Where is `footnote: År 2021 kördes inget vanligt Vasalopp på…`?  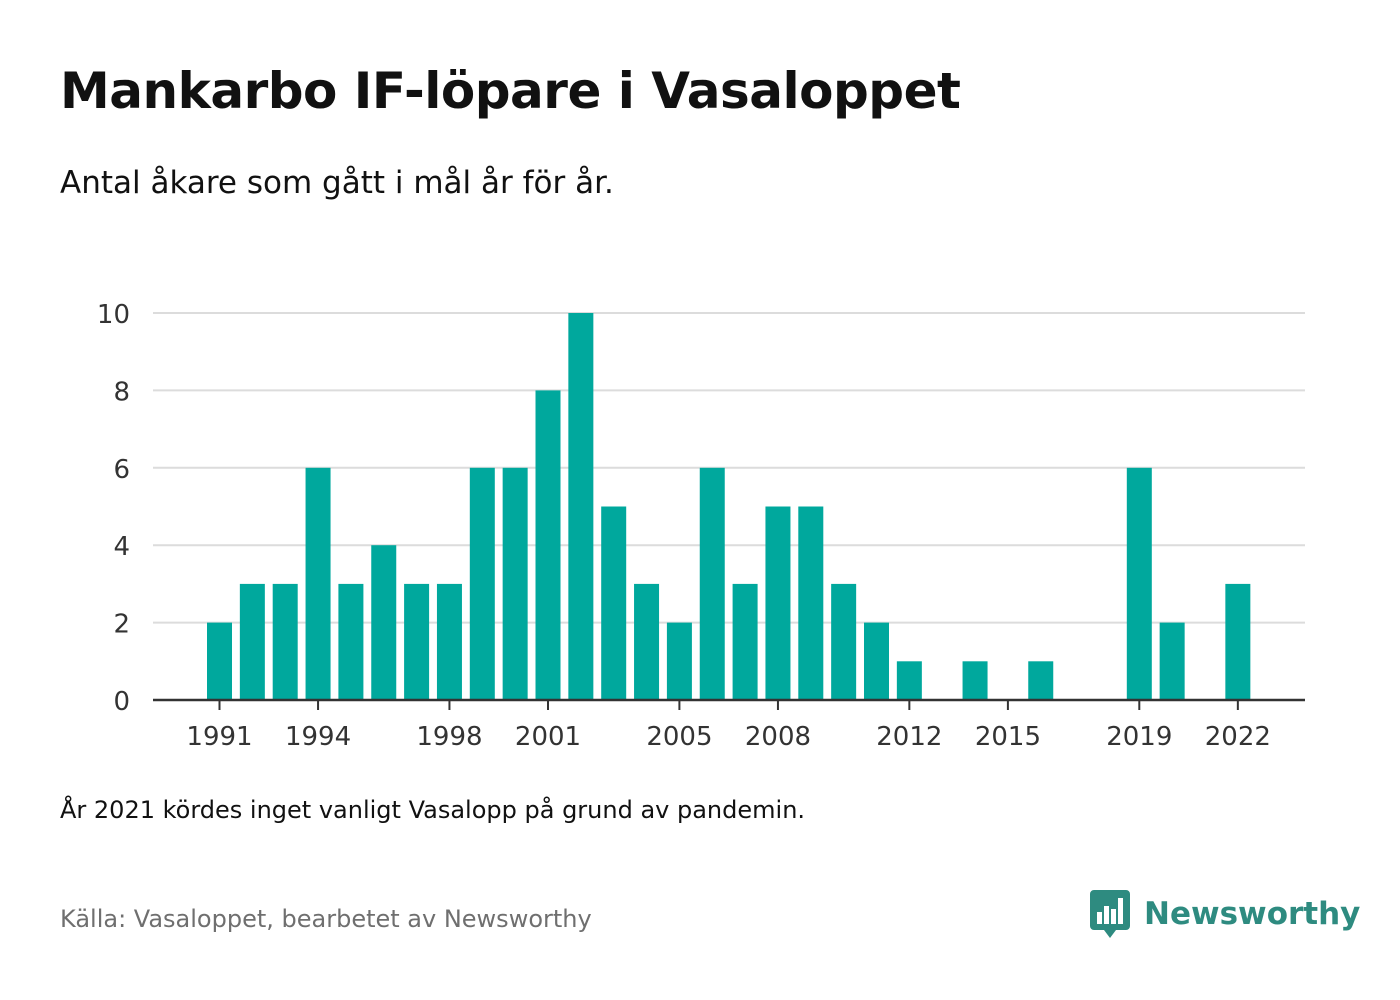 footnote: År 2021 kördes inget vanligt Vasalopp på… is located at coordinates (433, 810).